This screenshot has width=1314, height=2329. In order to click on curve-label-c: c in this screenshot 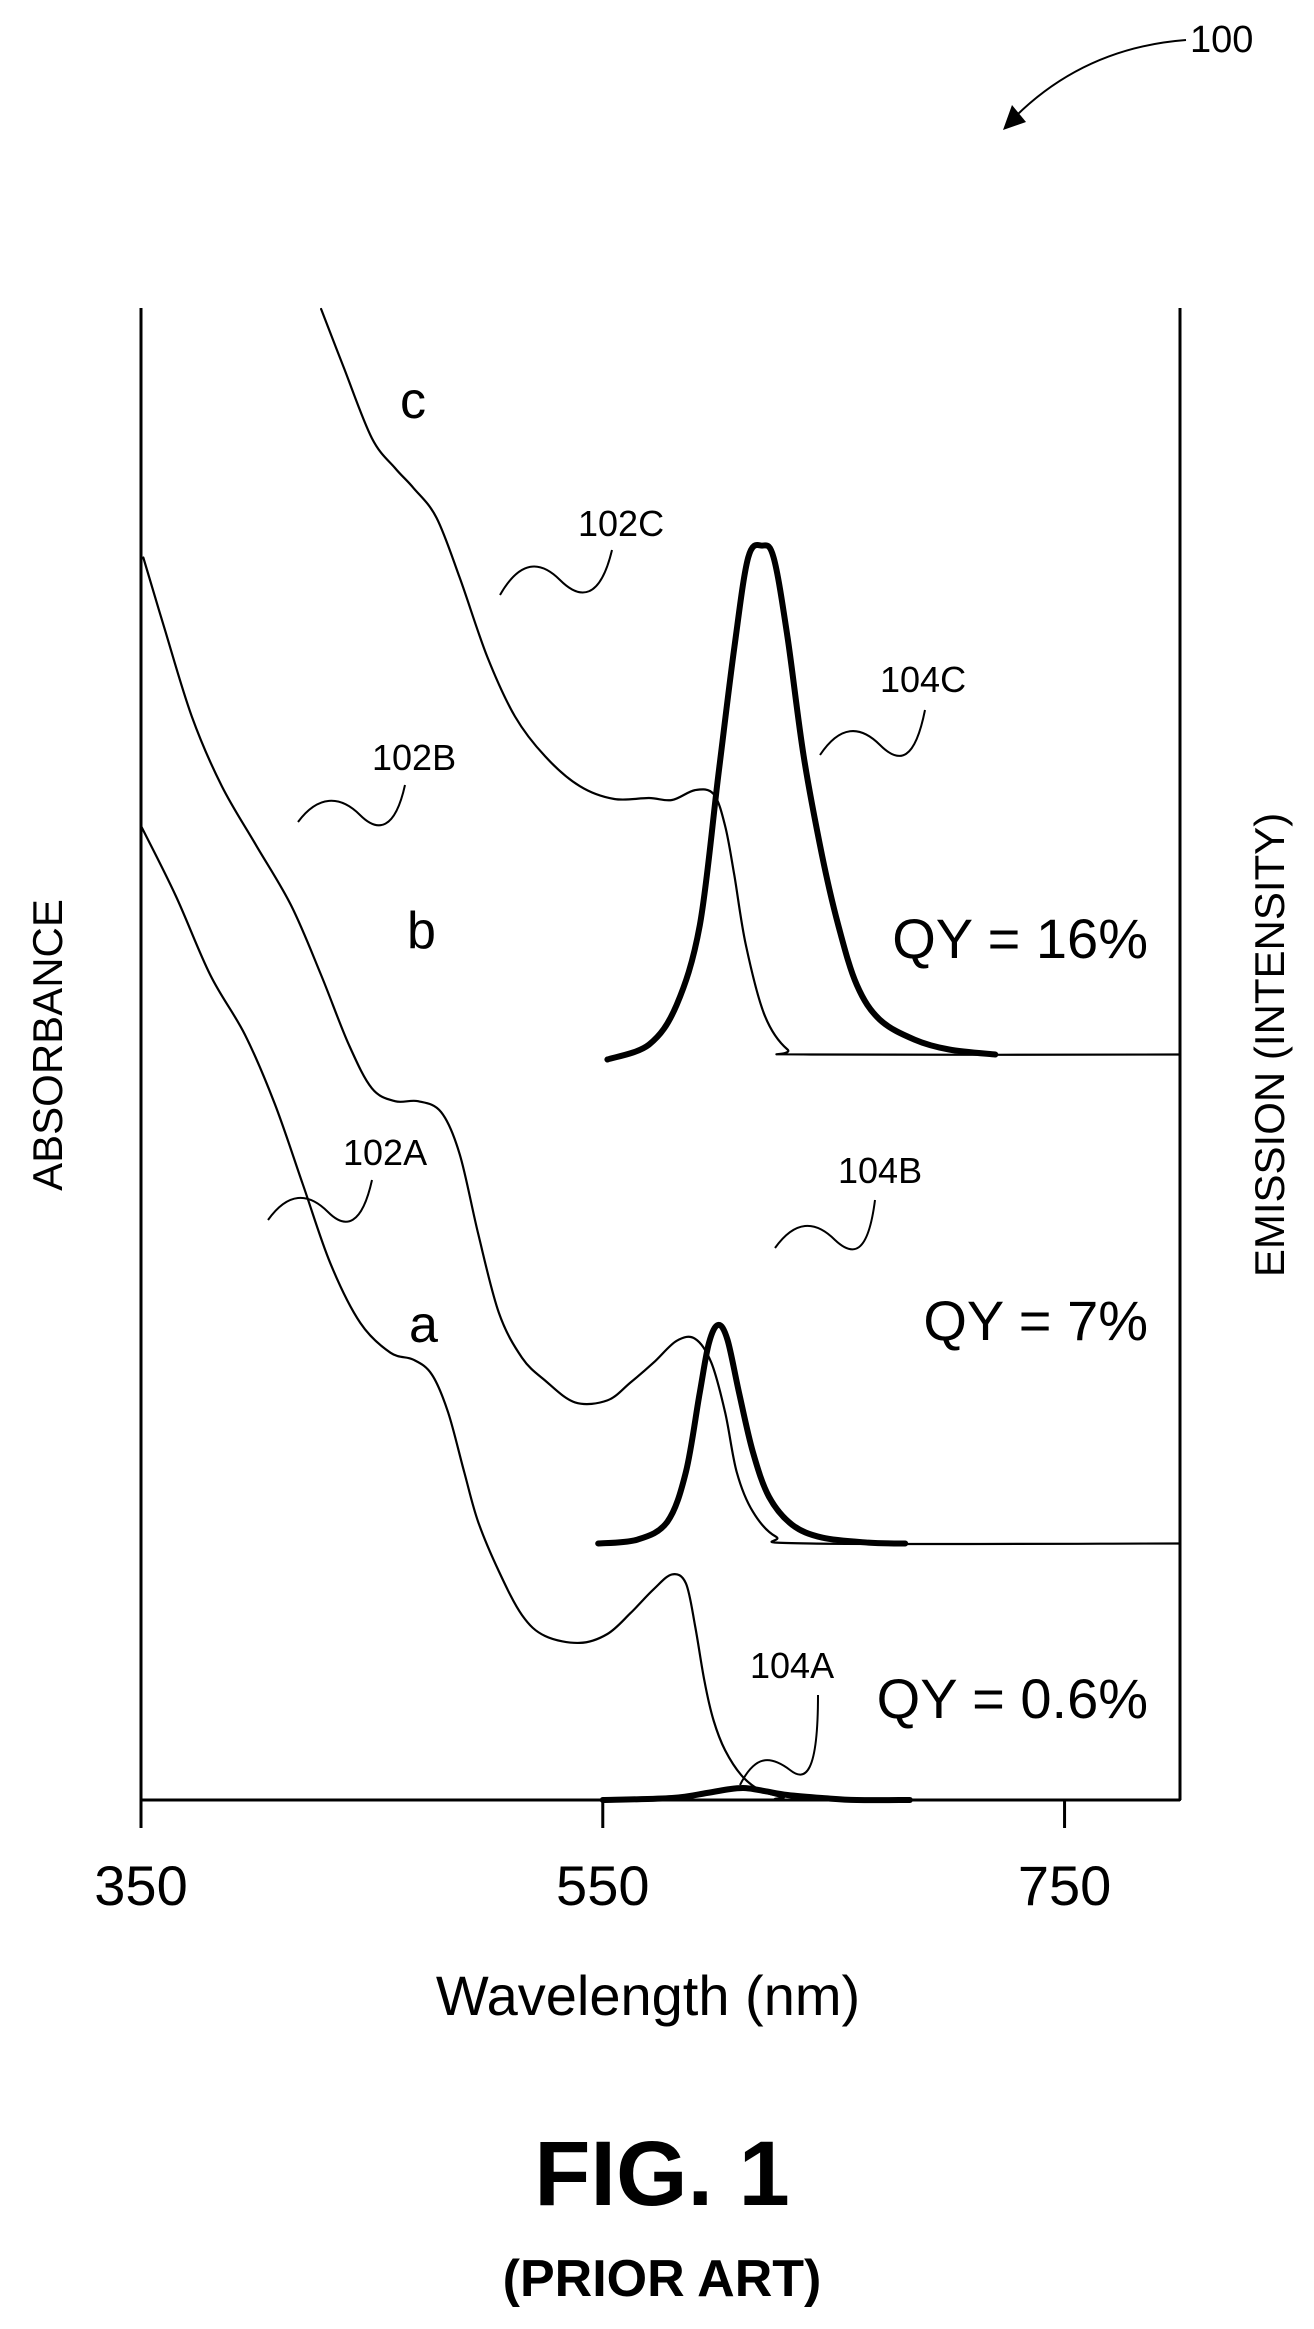, I will do `click(413, 401)`.